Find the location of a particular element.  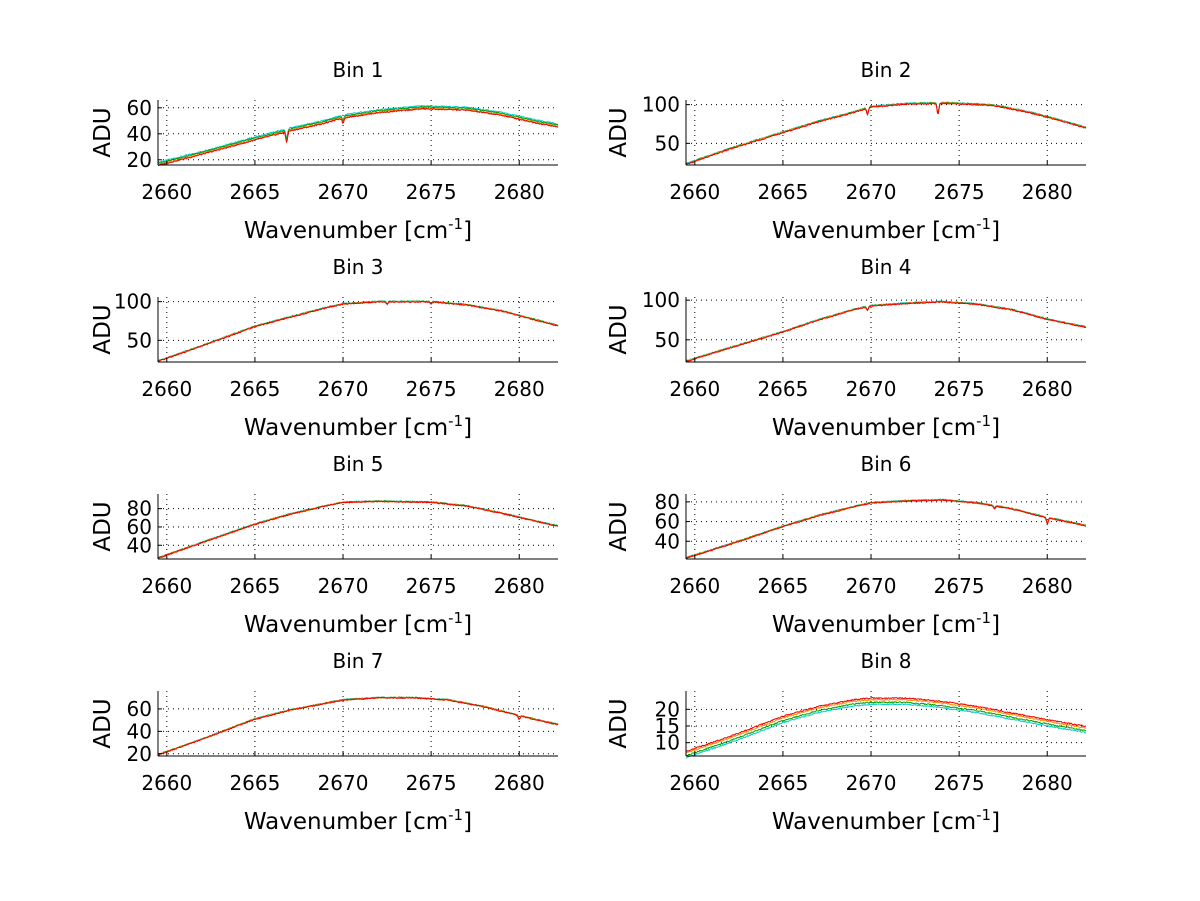

subplot-title: Bin 6 is located at coordinates (885, 464).